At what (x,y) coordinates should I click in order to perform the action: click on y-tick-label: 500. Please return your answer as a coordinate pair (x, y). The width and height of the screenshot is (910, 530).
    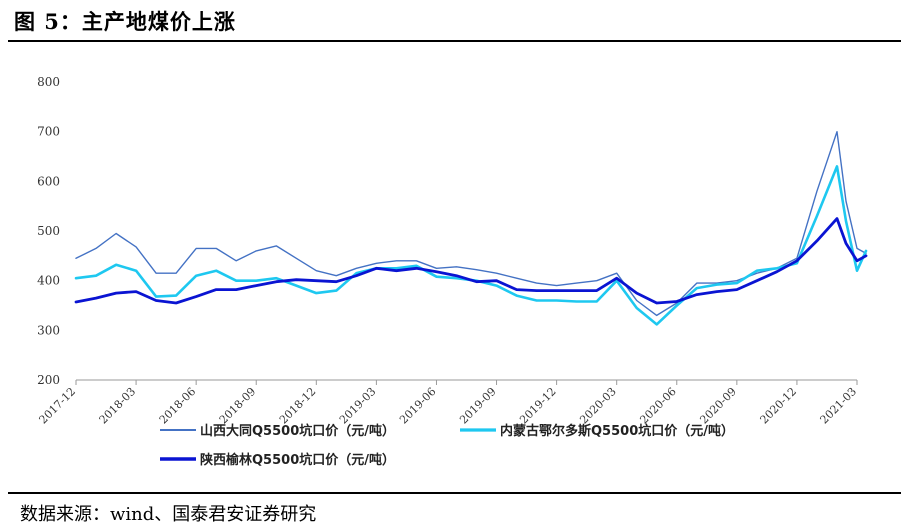
    Looking at the image, I should click on (48, 231).